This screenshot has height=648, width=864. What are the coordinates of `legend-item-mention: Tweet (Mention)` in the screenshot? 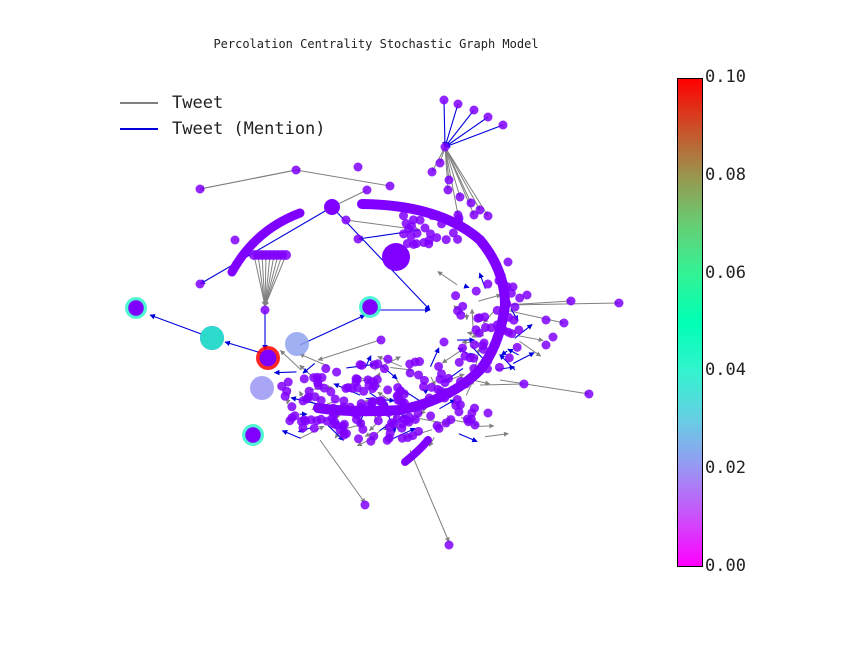 It's located at (223, 129).